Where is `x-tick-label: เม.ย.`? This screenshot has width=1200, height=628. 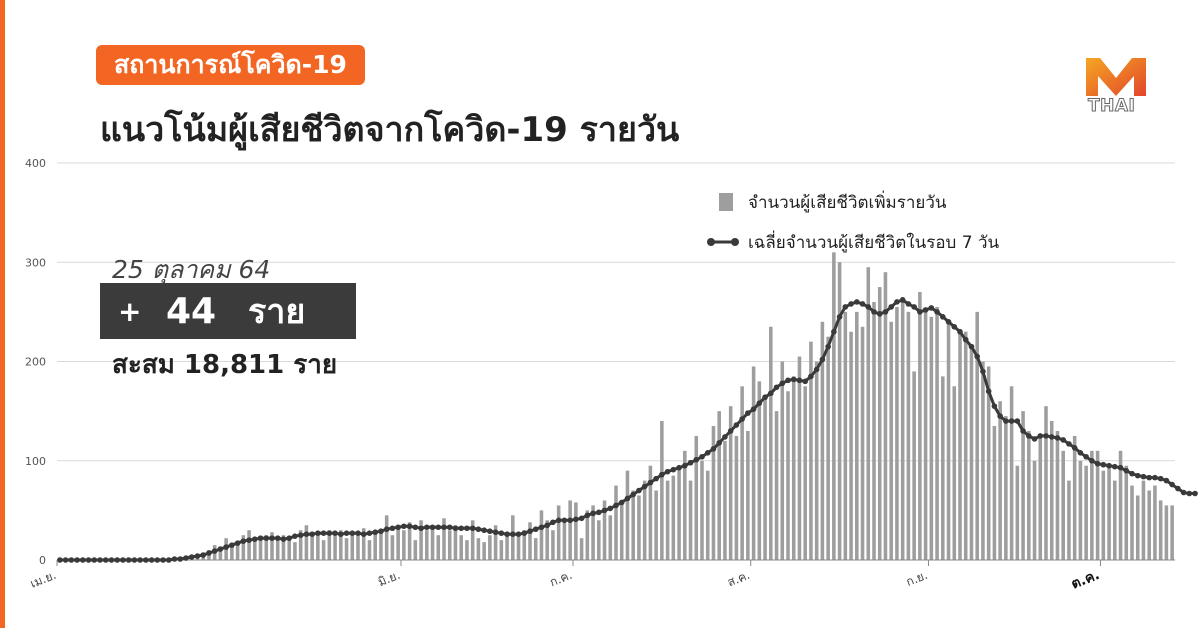 x-tick-label: เม.ย. is located at coordinates (43, 579).